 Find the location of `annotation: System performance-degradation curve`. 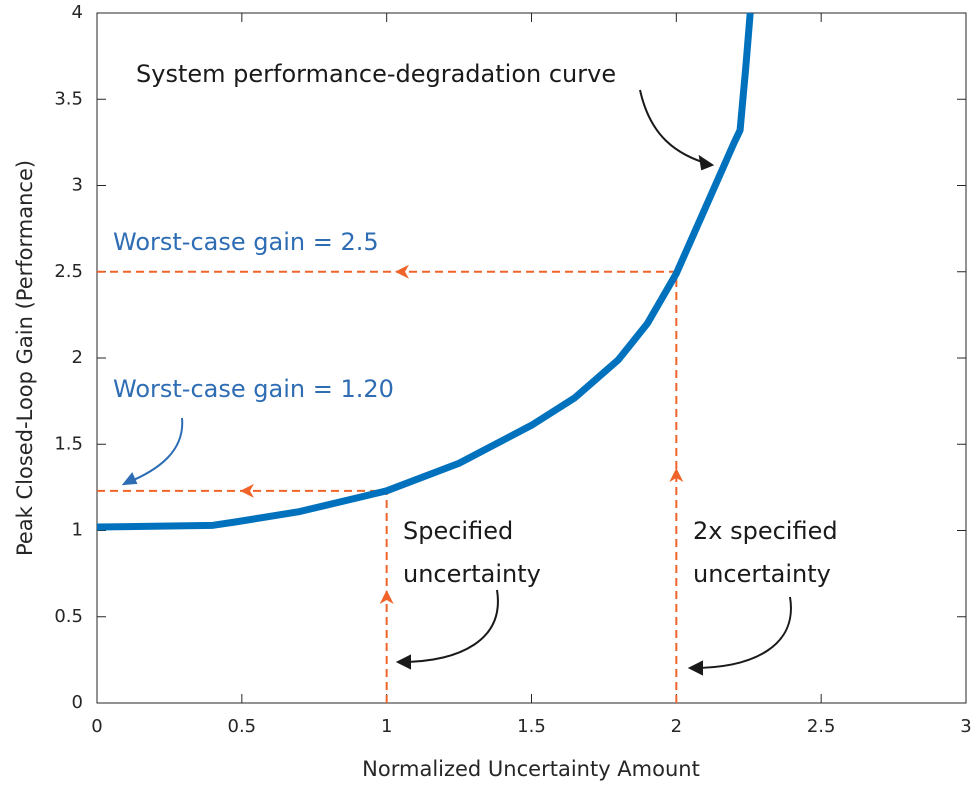

annotation: System performance-degradation curve is located at coordinates (376, 74).